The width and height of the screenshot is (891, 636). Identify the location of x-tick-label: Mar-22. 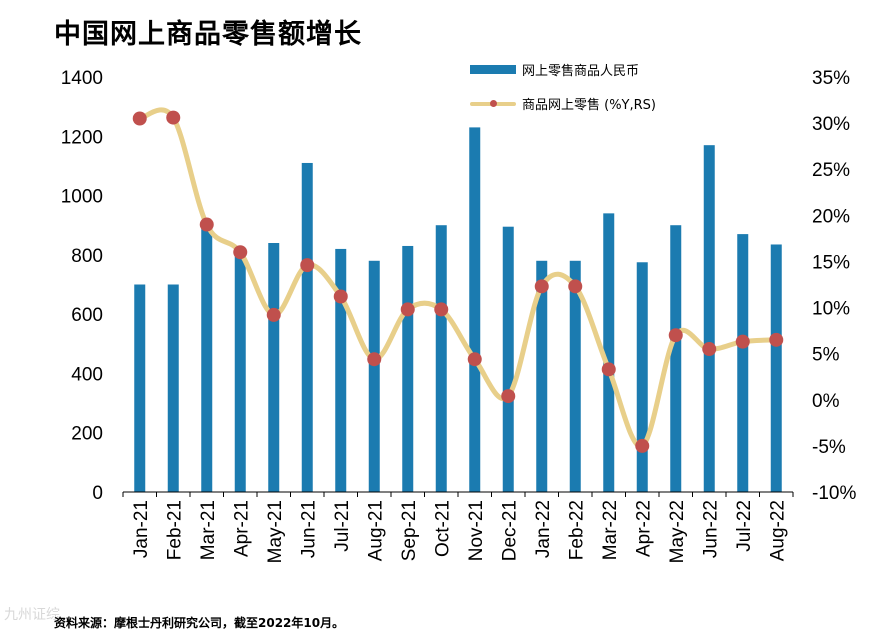
(610, 530).